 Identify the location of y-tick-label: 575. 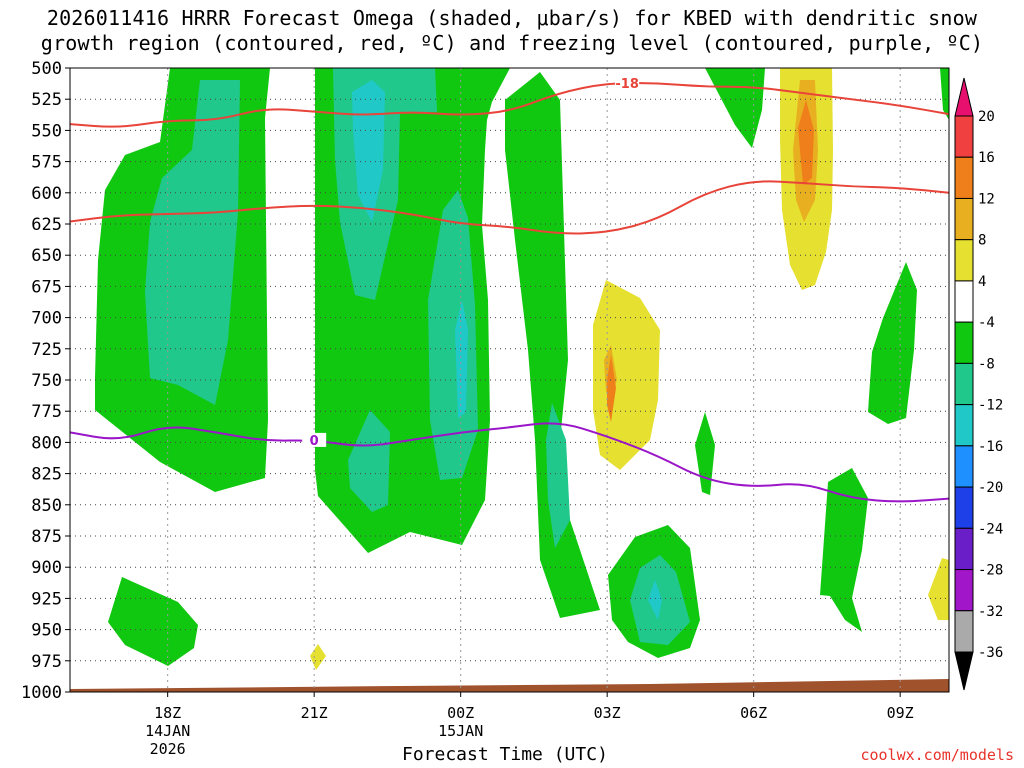
(46, 163).